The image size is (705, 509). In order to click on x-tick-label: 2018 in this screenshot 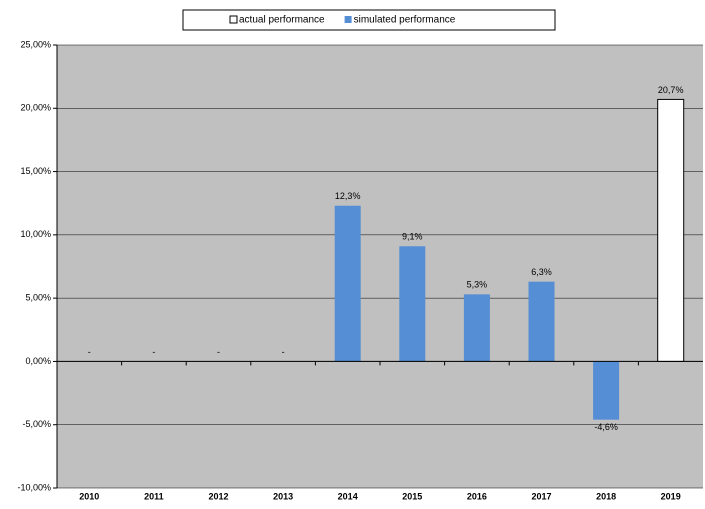, I will do `click(606, 496)`.